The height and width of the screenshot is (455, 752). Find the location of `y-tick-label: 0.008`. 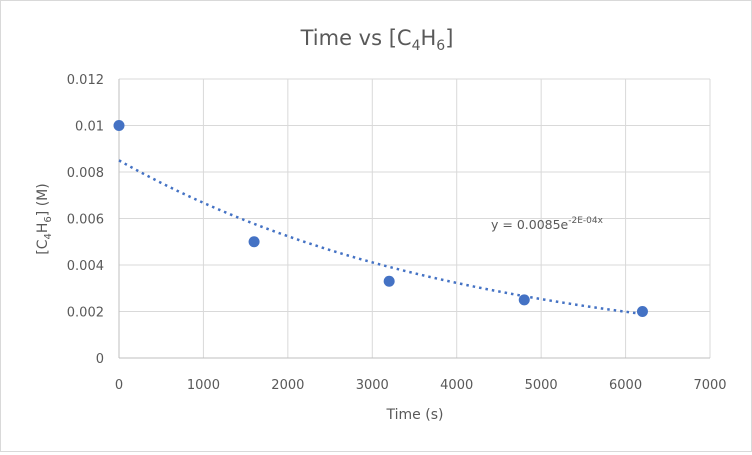

y-tick-label: 0.008 is located at coordinates (85, 173).